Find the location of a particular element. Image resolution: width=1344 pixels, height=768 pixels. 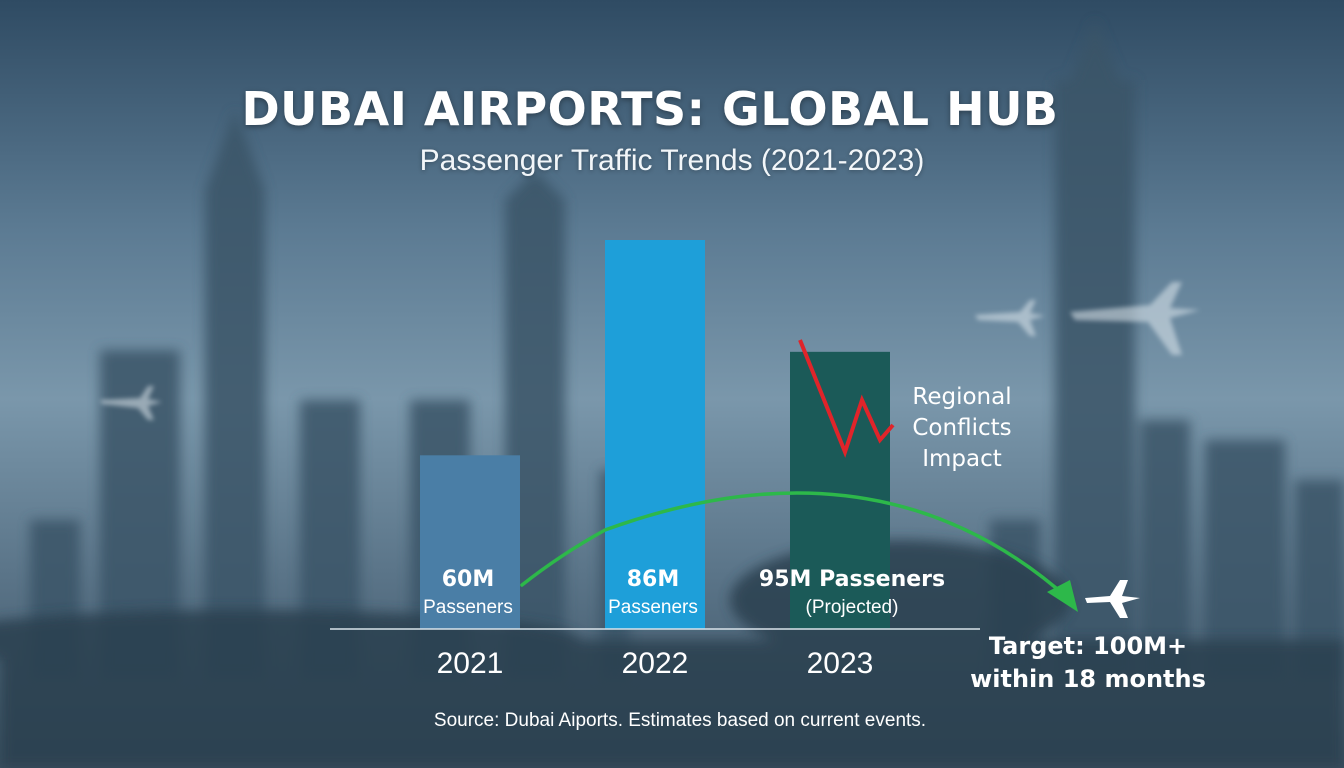

airplane-icon is located at coordinates (1112, 599).